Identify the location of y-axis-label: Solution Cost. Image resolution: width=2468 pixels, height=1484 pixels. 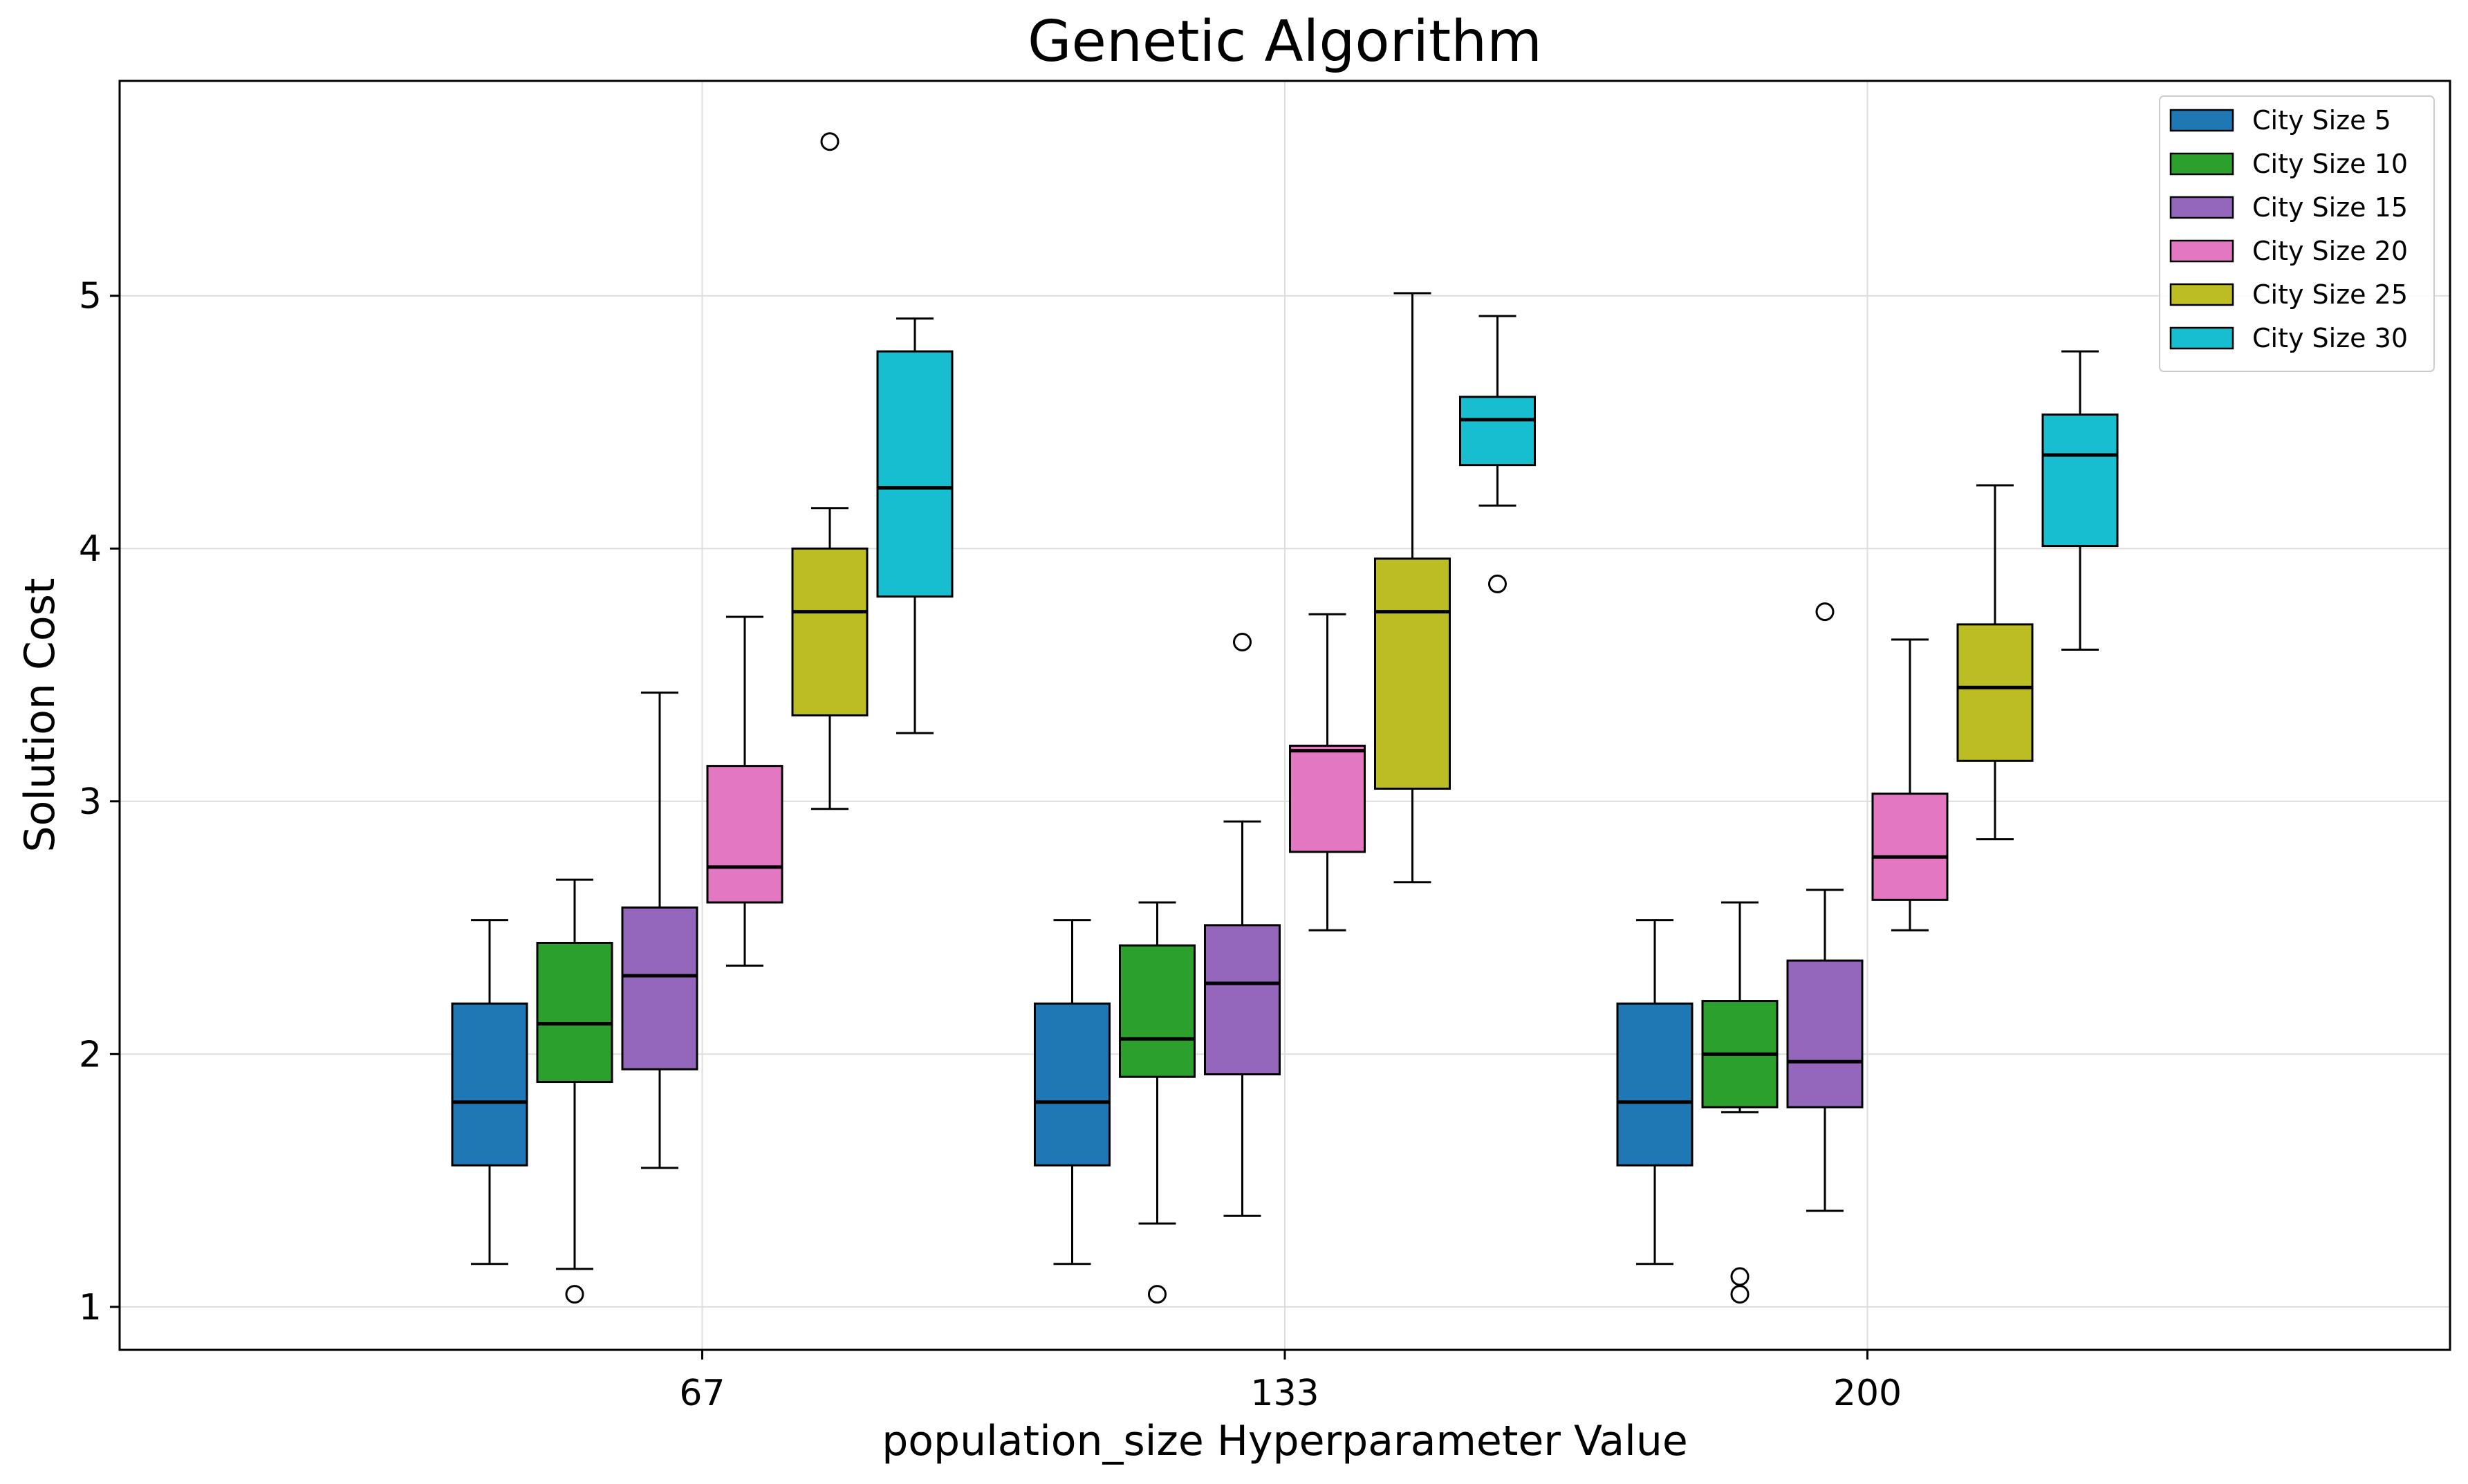
(40, 715).